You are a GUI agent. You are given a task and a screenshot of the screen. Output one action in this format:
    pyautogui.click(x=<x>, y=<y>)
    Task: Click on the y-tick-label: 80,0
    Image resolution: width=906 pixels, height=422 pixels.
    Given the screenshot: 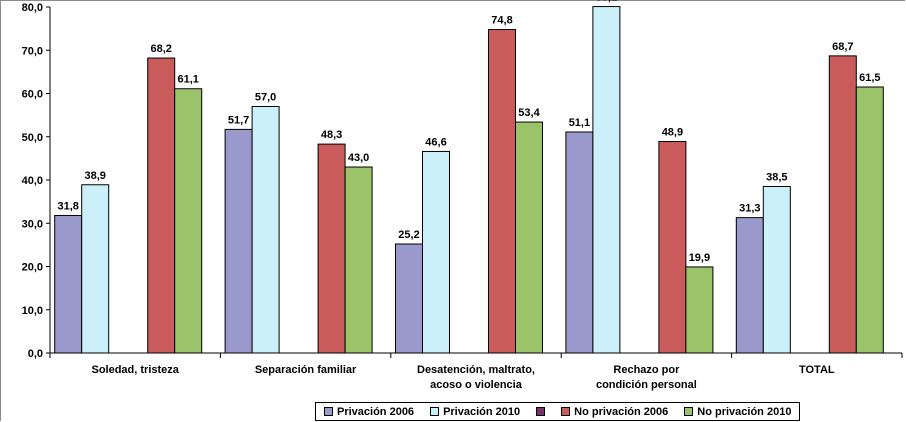 What is the action you would take?
    pyautogui.click(x=32, y=8)
    